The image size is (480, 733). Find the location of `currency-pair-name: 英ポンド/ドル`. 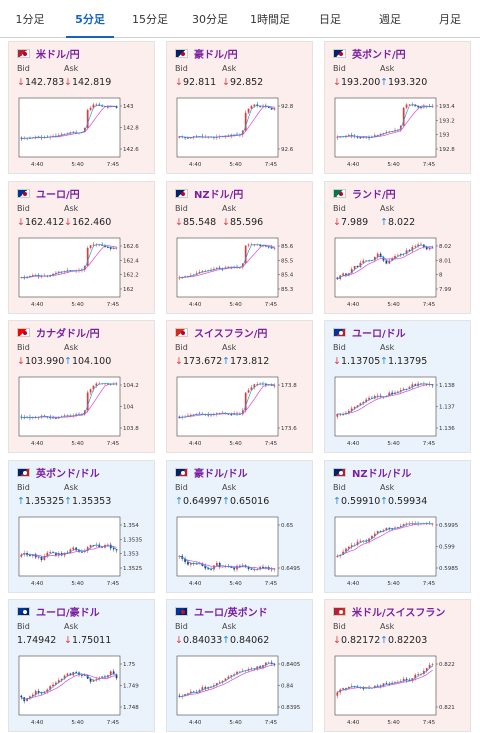

currency-pair-name: 英ポンド/ドル is located at coordinates (68, 474).